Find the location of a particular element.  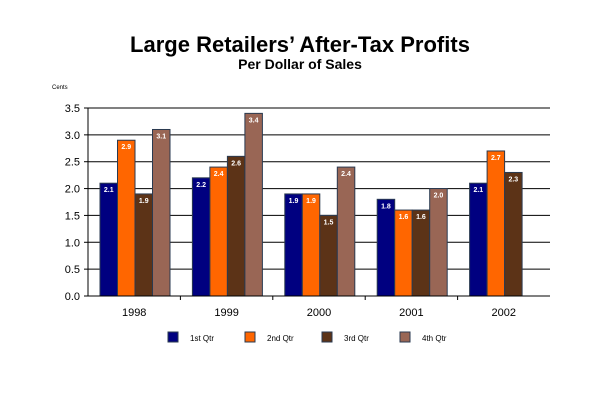

legend-swatch-1st-qtr is located at coordinates (173, 337).